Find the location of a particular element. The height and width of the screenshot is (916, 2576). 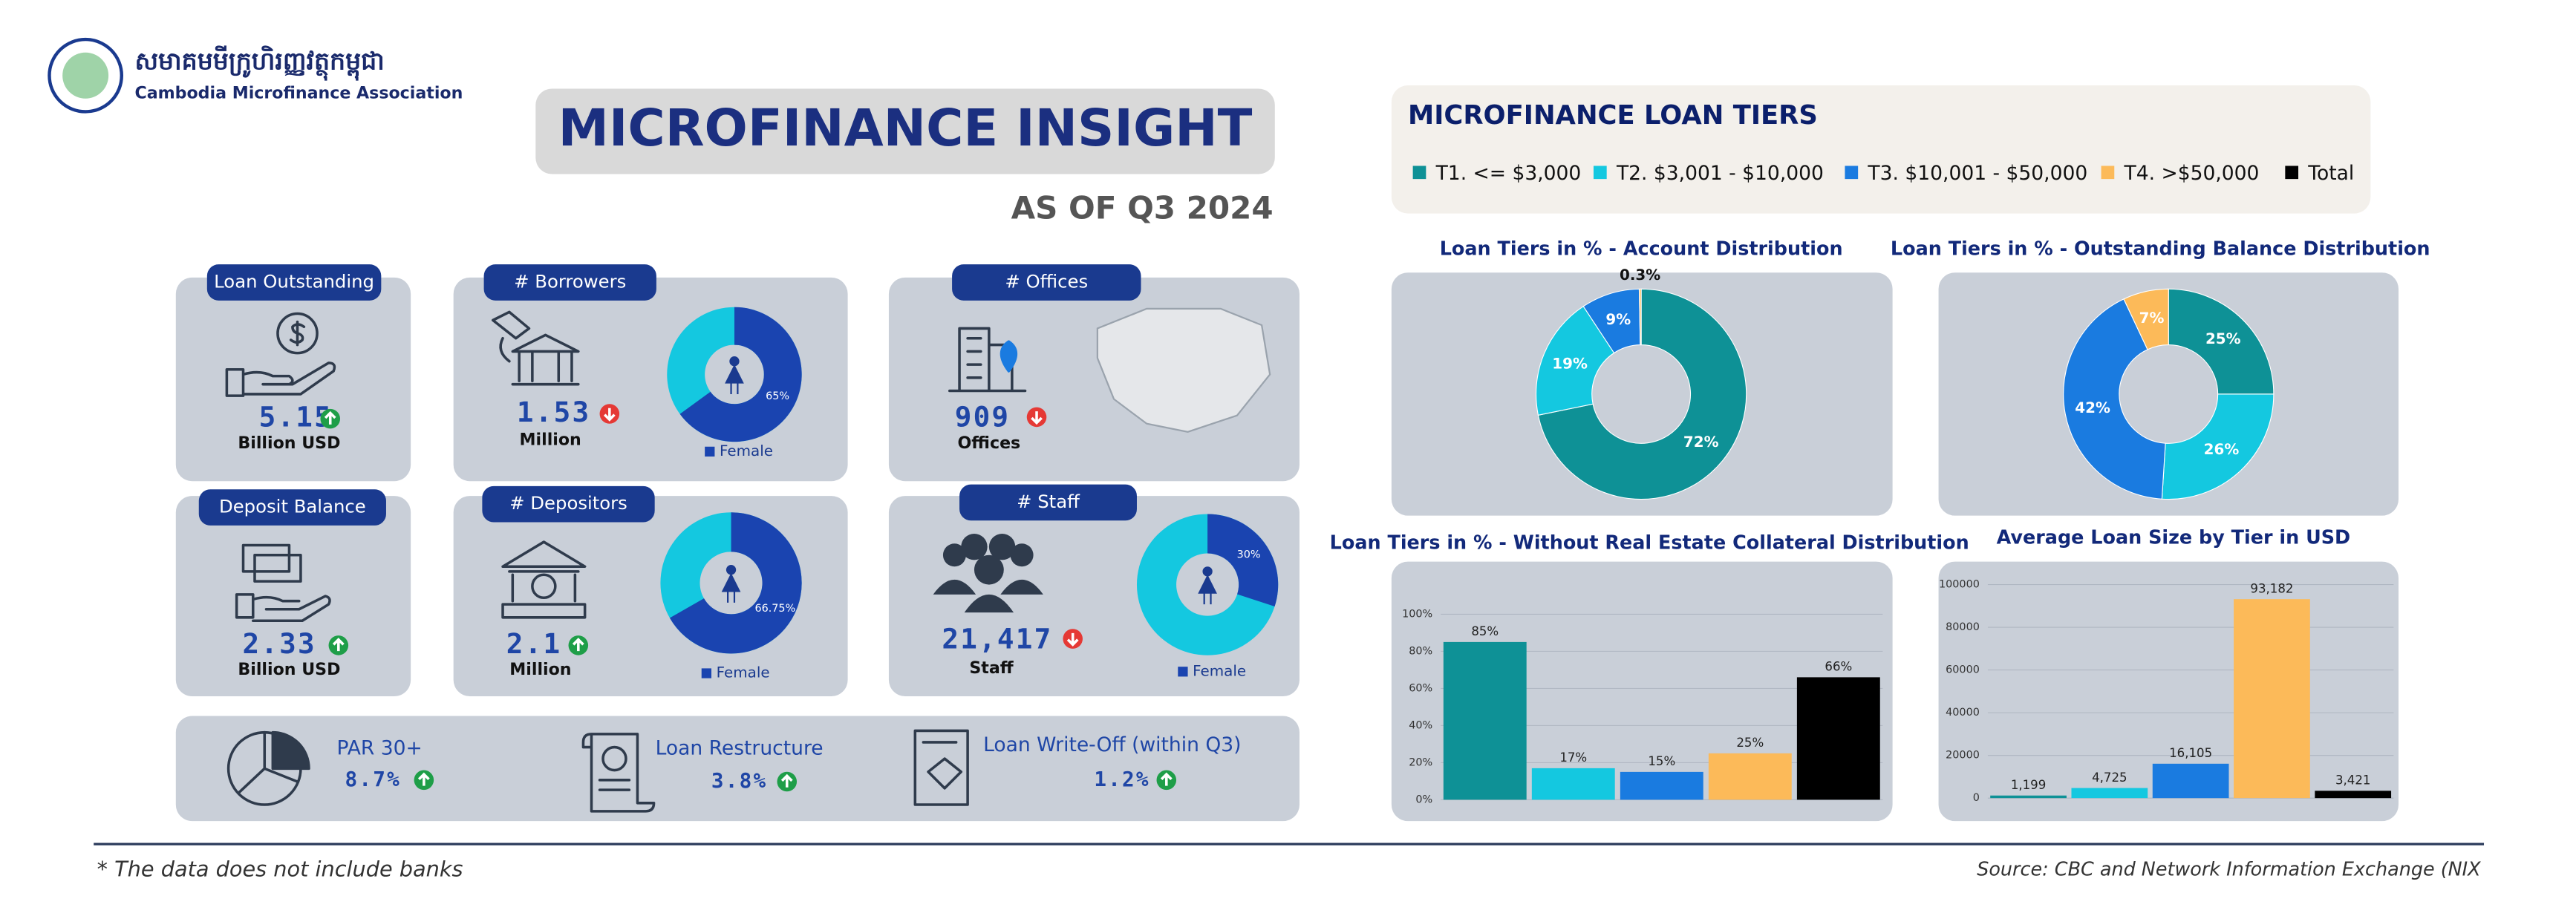

y-tick-label: 40000 is located at coordinates (1963, 713).